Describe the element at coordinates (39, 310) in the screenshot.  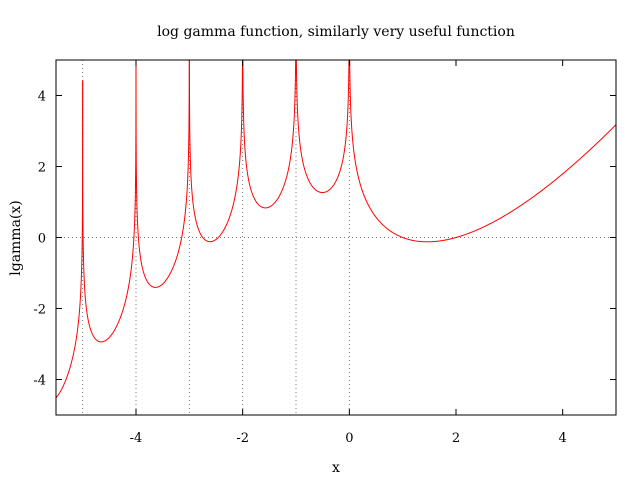
I see `y-tick-label: -2` at that location.